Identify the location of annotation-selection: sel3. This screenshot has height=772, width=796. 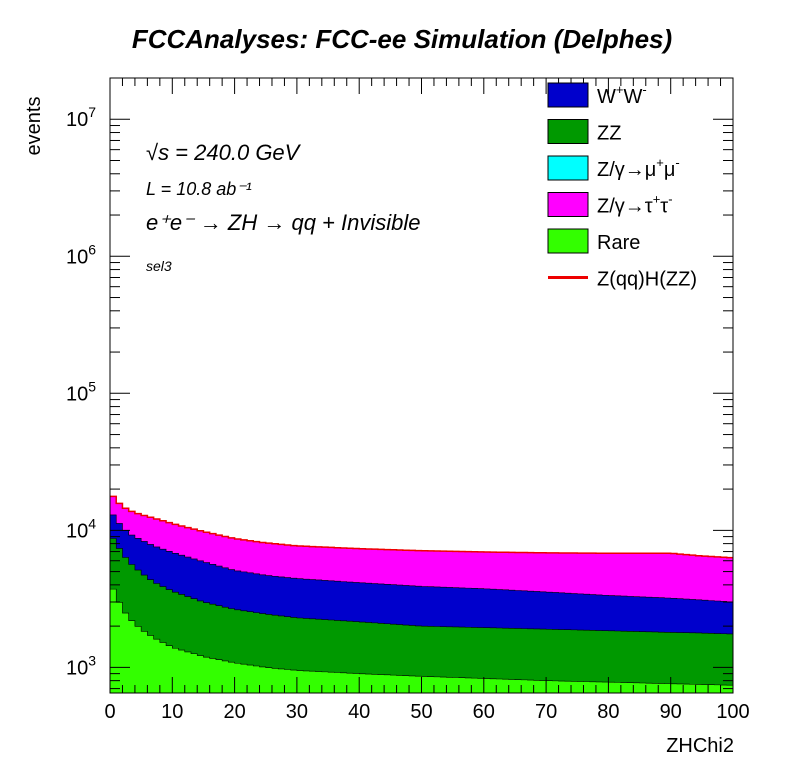
(159, 266).